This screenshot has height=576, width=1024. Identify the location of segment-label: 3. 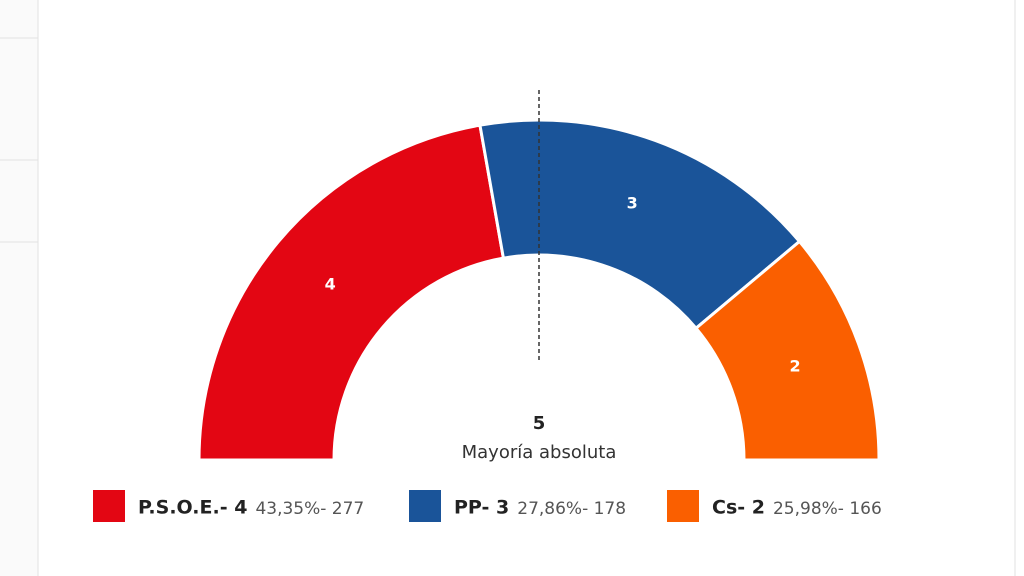
(632, 202).